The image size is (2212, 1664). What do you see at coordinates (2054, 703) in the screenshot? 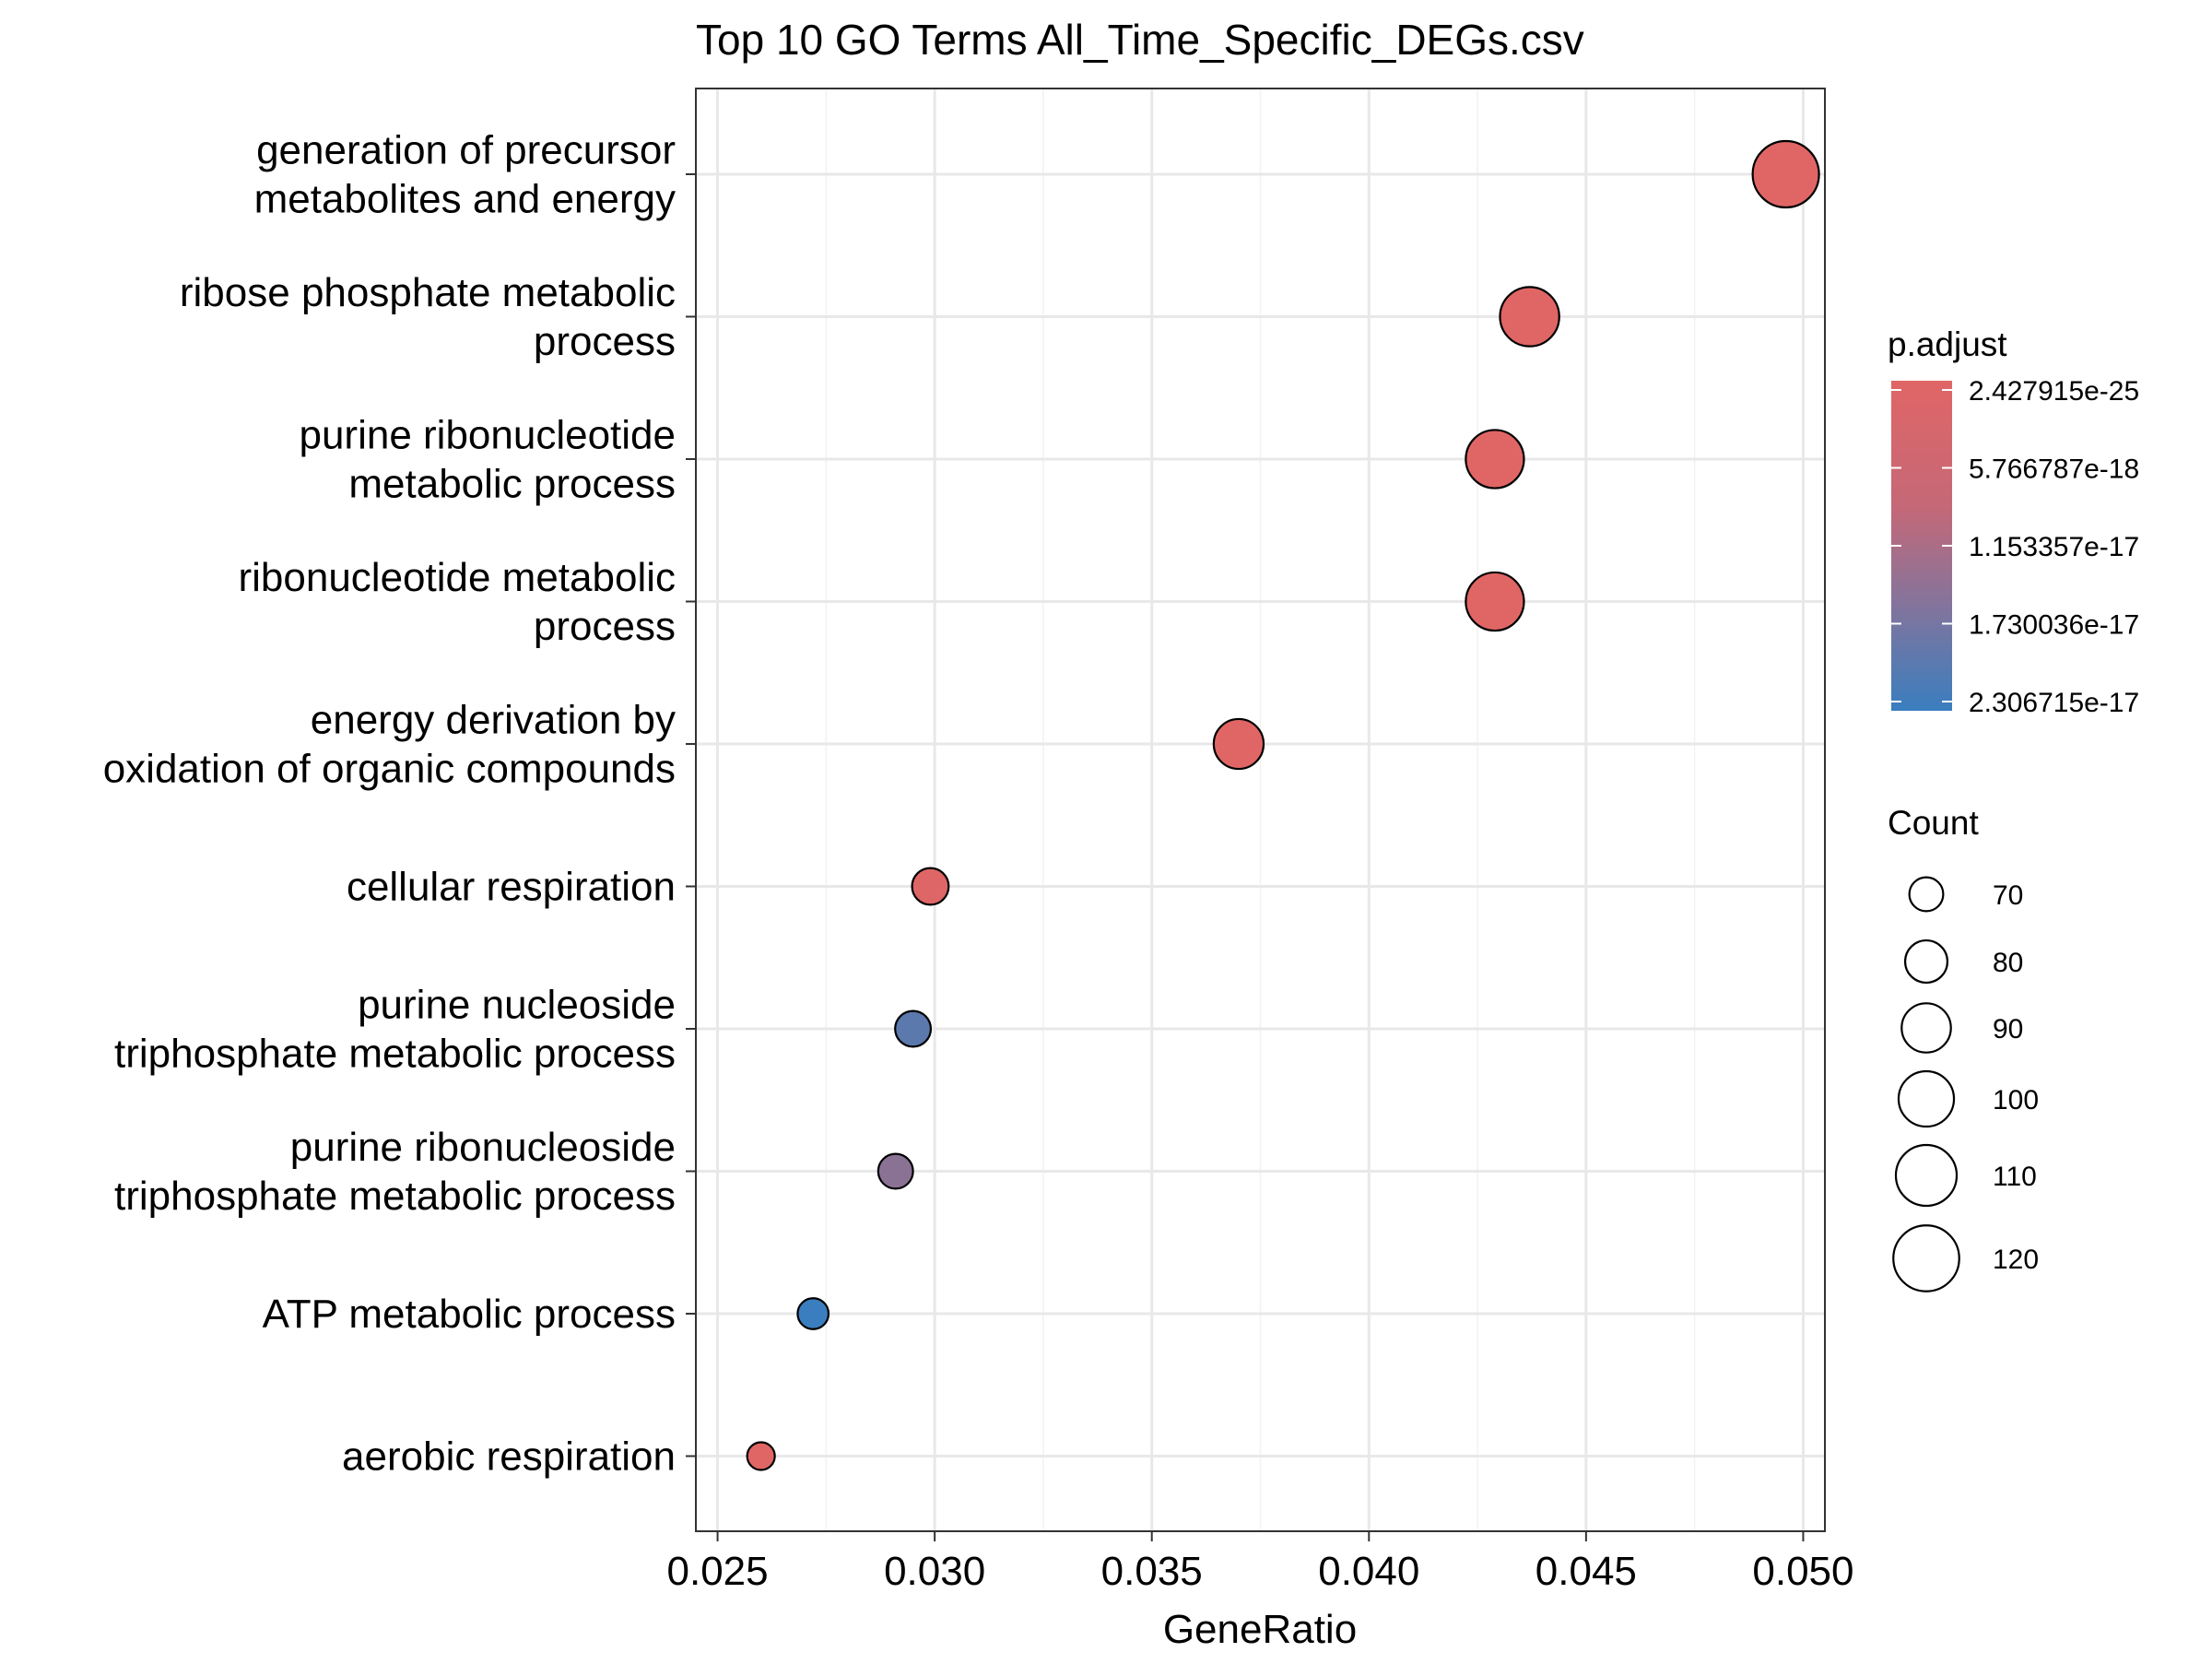
I see `color-legend-label: 2.306715e-17` at bounding box center [2054, 703].